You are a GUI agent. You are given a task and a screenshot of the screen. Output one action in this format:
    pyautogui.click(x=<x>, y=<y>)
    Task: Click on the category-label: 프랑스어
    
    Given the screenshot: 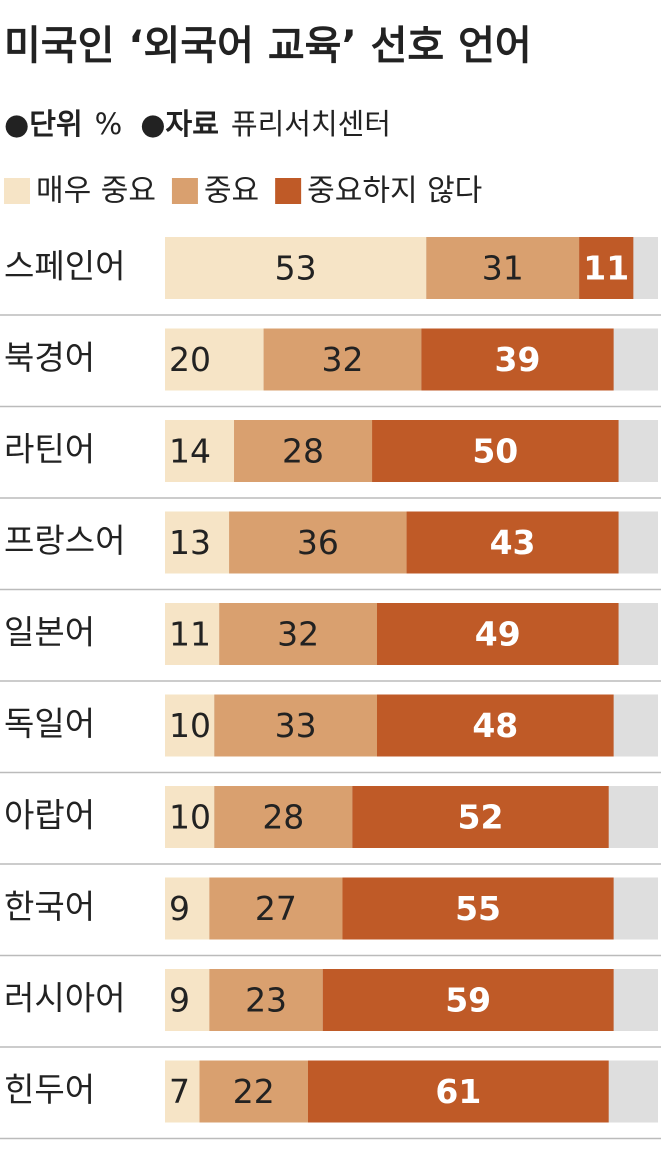 What is the action you would take?
    pyautogui.click(x=64, y=540)
    